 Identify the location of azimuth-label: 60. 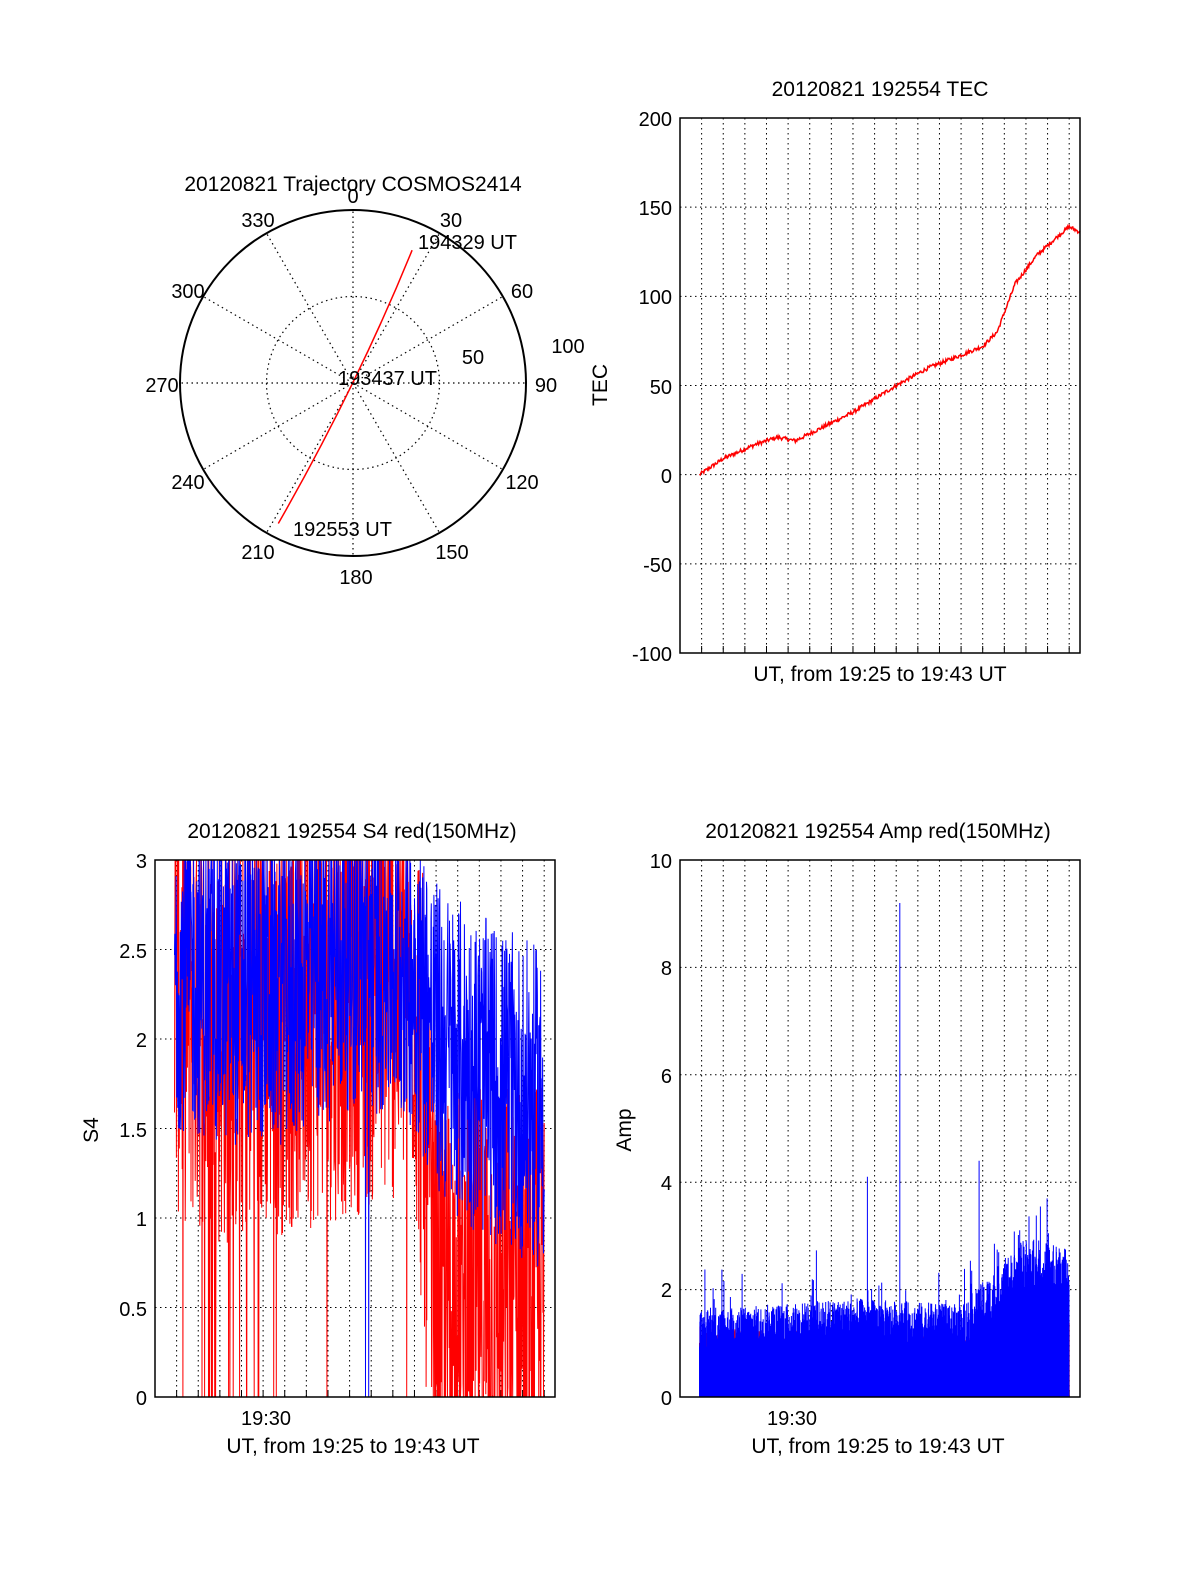
(522, 292).